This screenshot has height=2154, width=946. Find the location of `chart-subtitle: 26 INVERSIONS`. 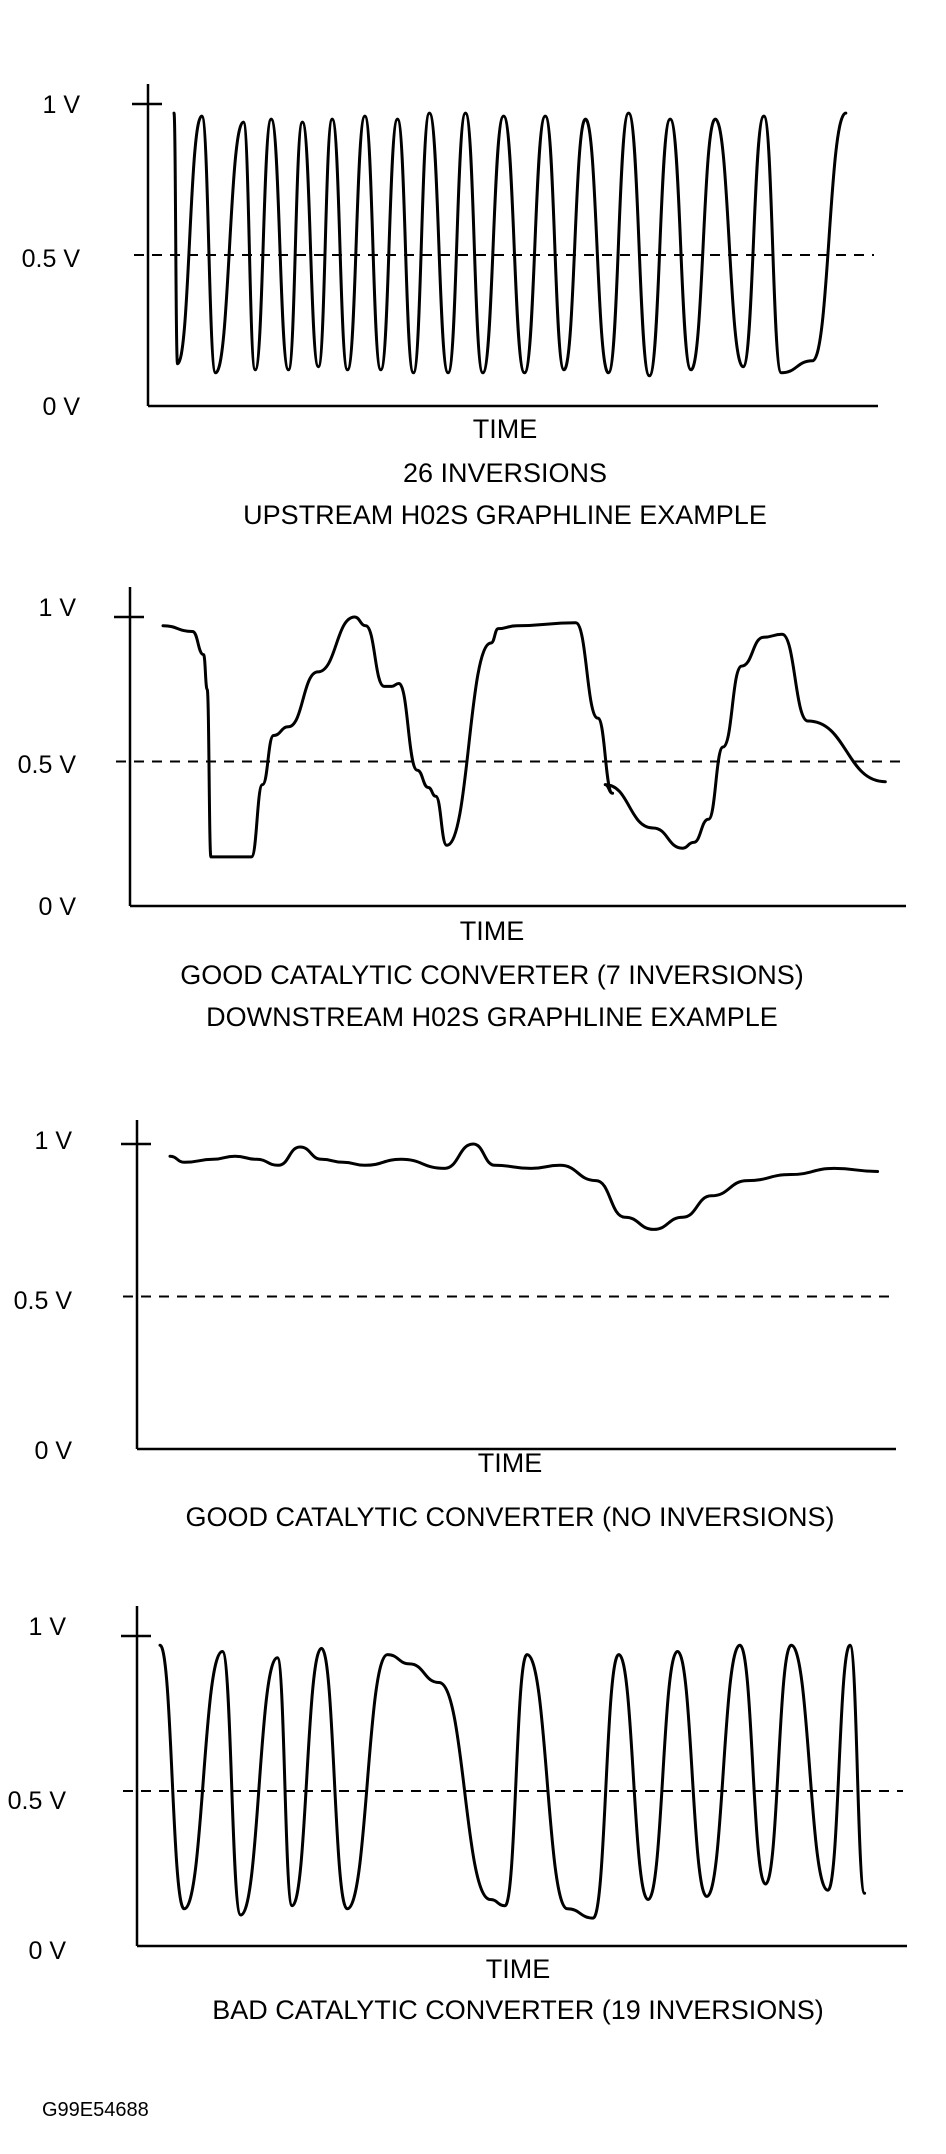

chart-subtitle: 26 INVERSIONS is located at coordinates (505, 473).